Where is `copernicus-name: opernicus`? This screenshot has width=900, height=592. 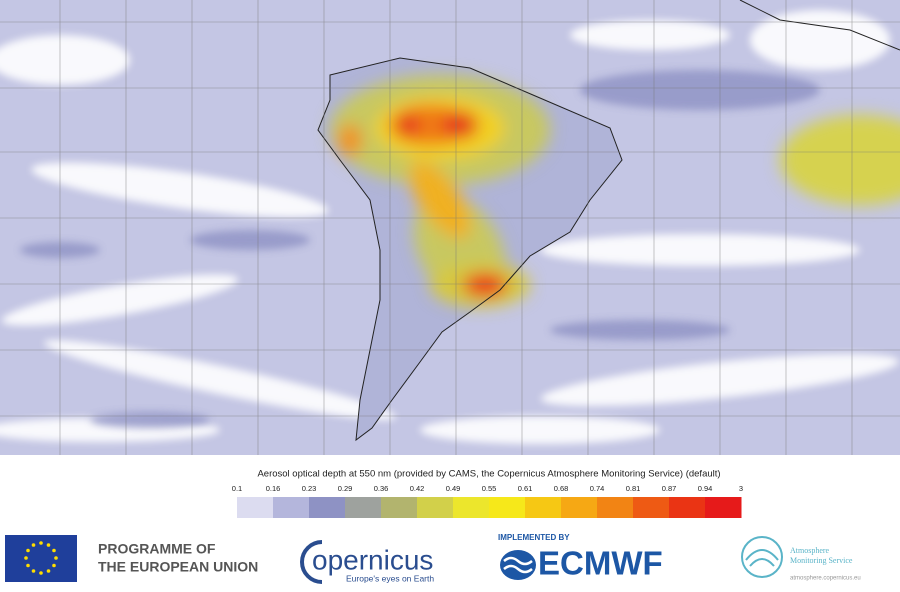 copernicus-name: opernicus is located at coordinates (372, 559).